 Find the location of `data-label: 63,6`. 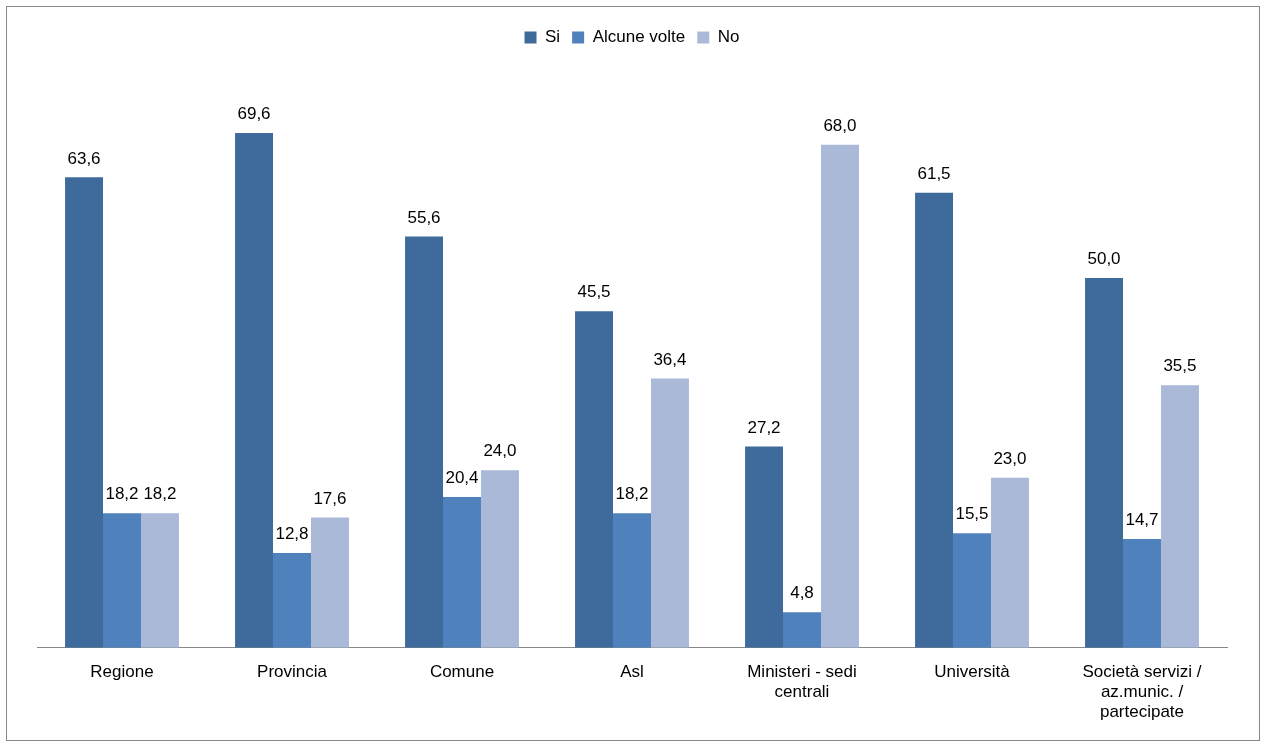

data-label: 63,6 is located at coordinates (84, 158).